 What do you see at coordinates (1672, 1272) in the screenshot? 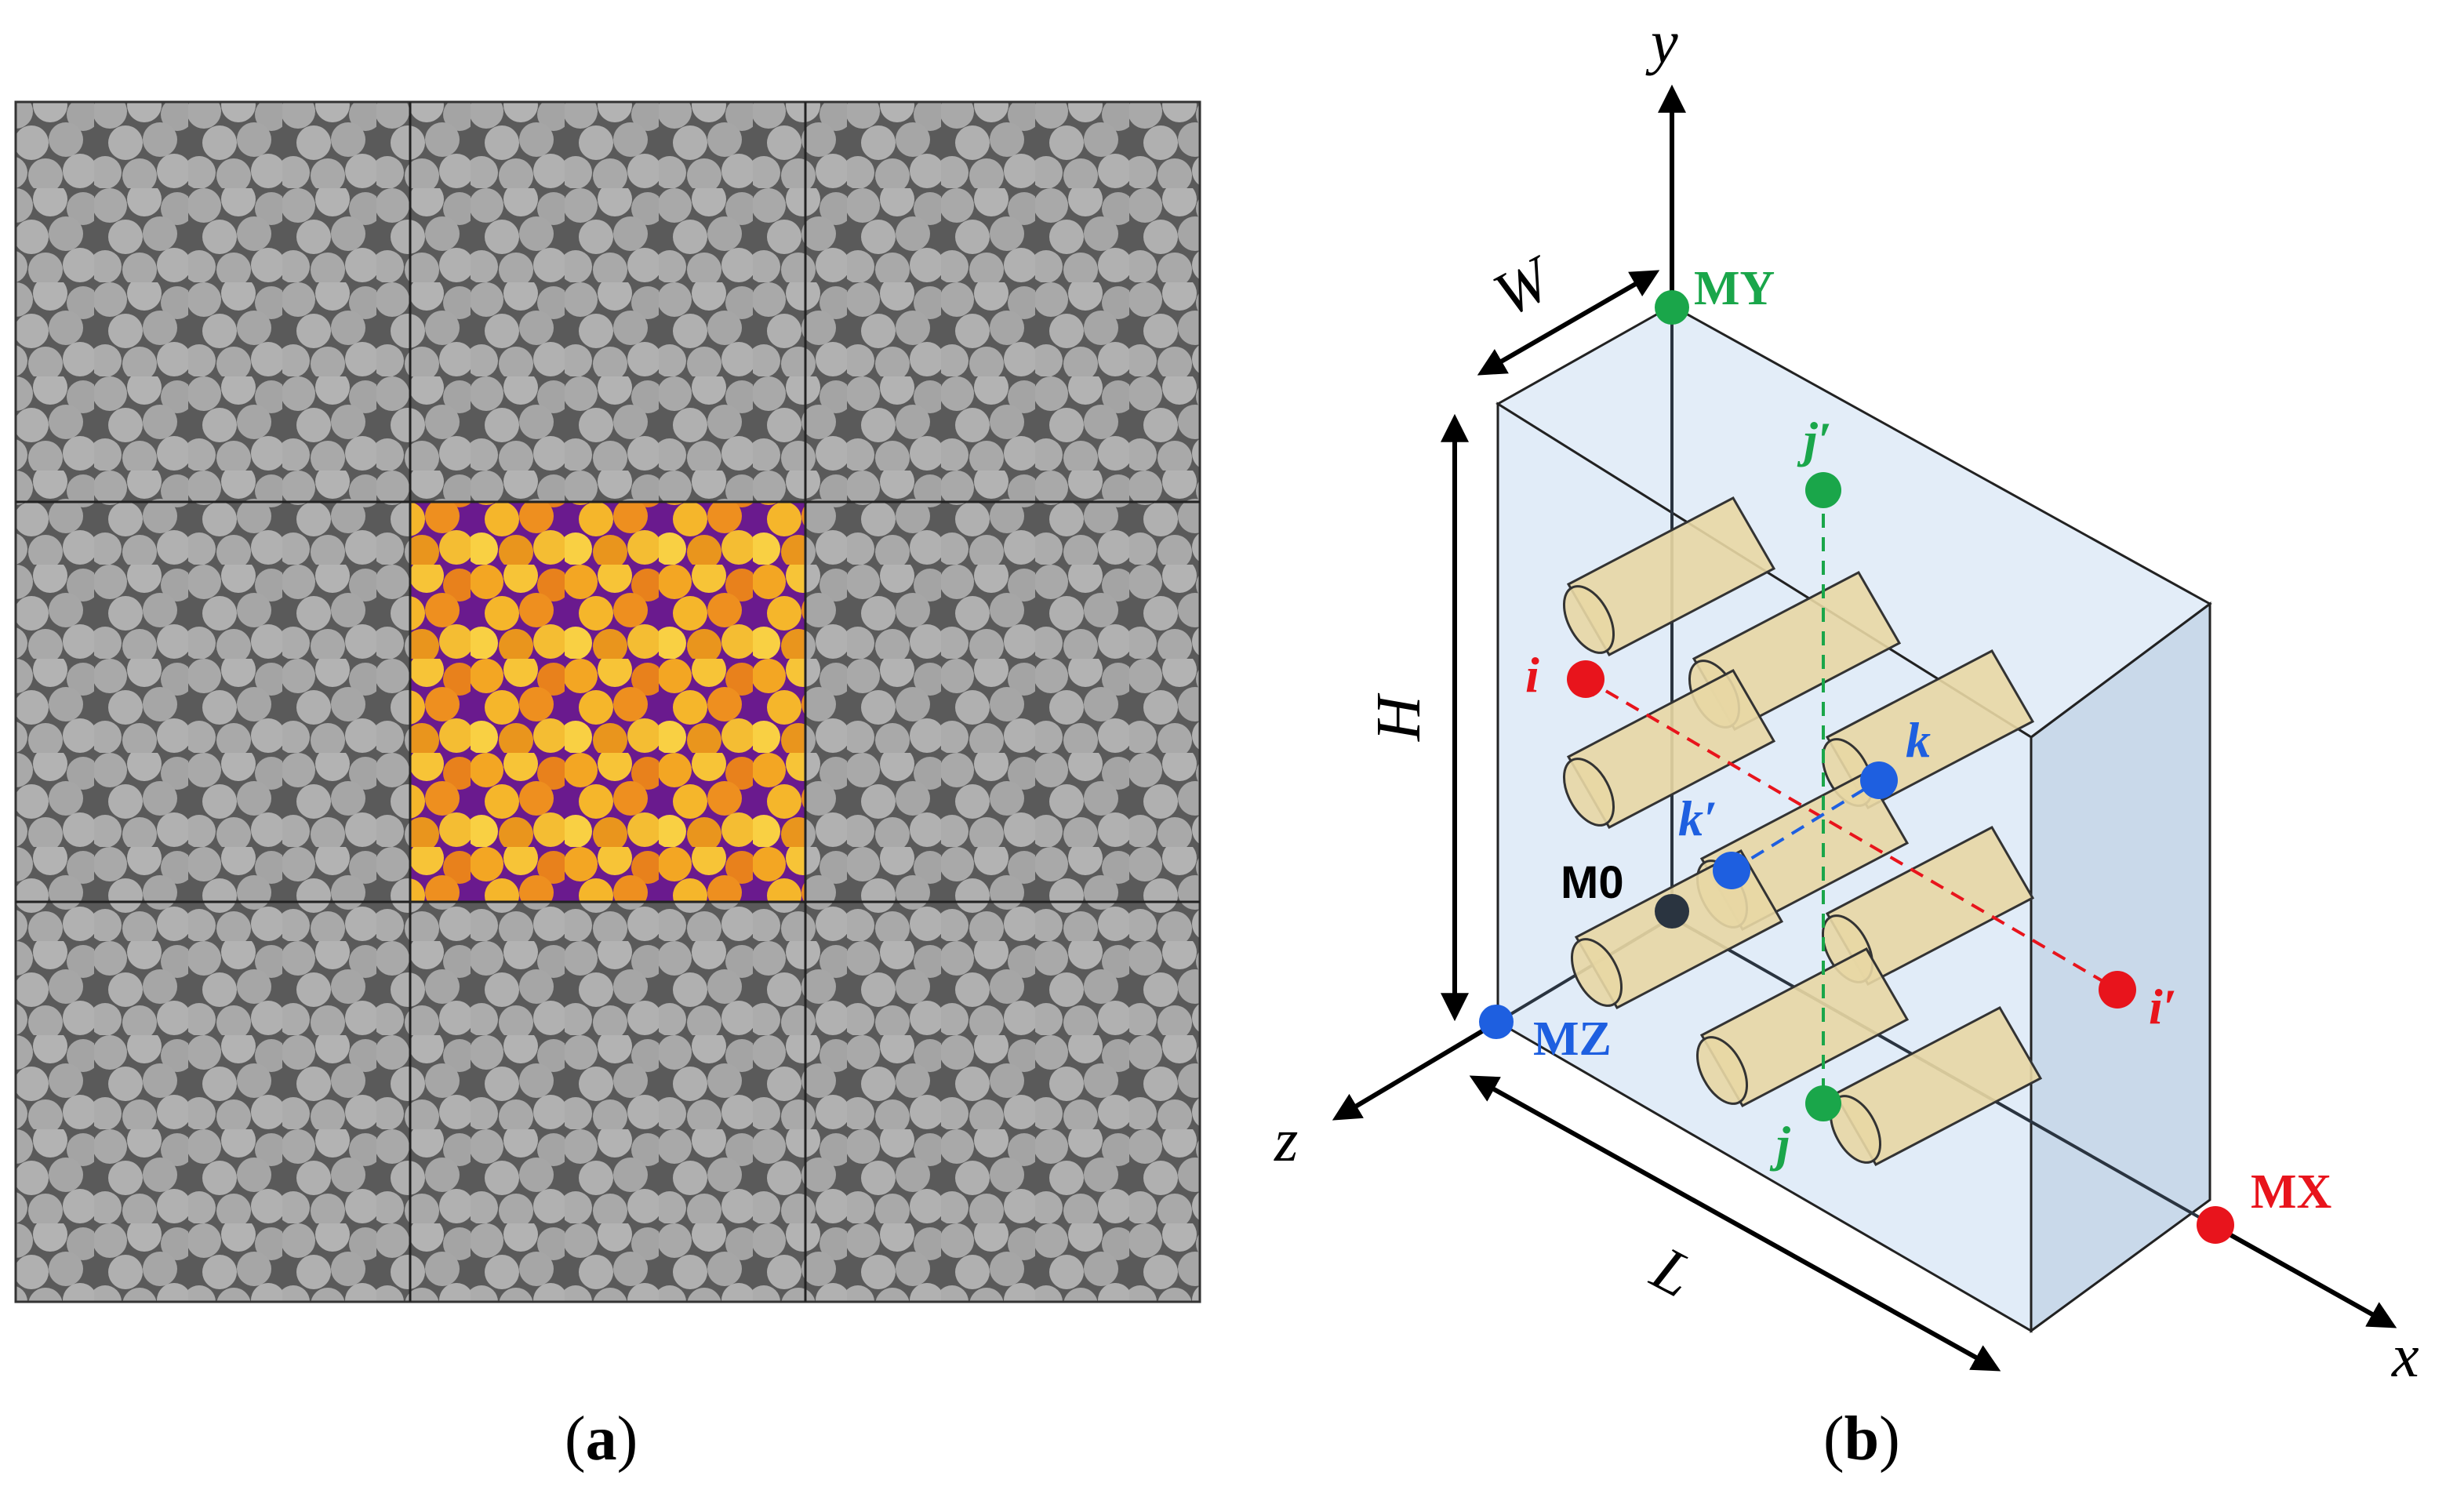
I see `length-label: L` at bounding box center [1672, 1272].